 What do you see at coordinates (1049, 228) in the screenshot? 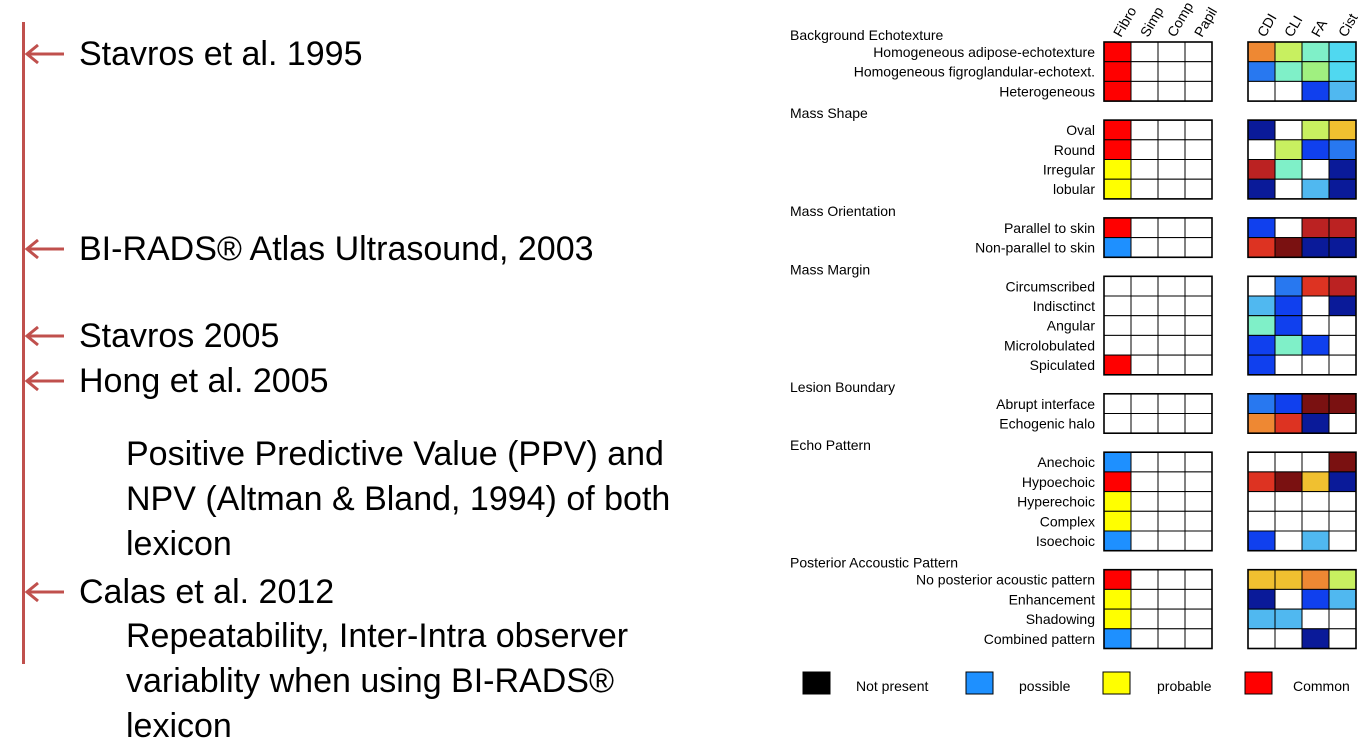
I see `row-label: Parallel to skin` at bounding box center [1049, 228].